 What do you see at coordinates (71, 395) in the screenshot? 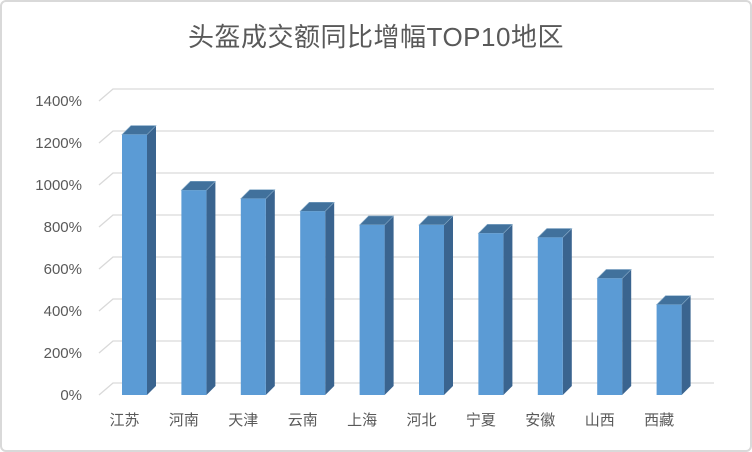
I see `y-axis-tick-label: 0%` at bounding box center [71, 395].